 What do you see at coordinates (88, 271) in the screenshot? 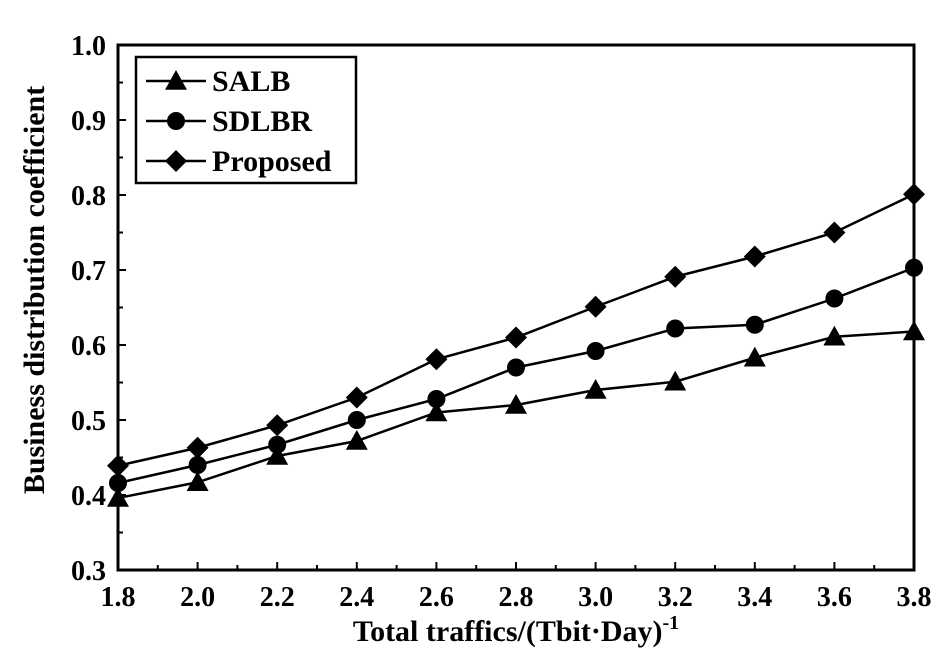
I see `y-tick-label: 0.7` at bounding box center [88, 271].